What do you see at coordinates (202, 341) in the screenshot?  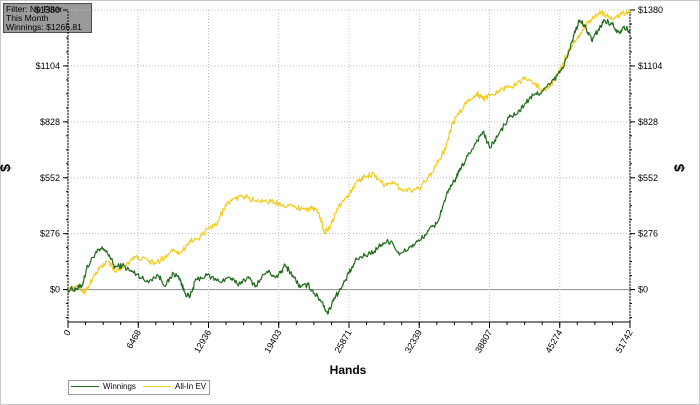 I see `x-tick-label: 12936` at bounding box center [202, 341].